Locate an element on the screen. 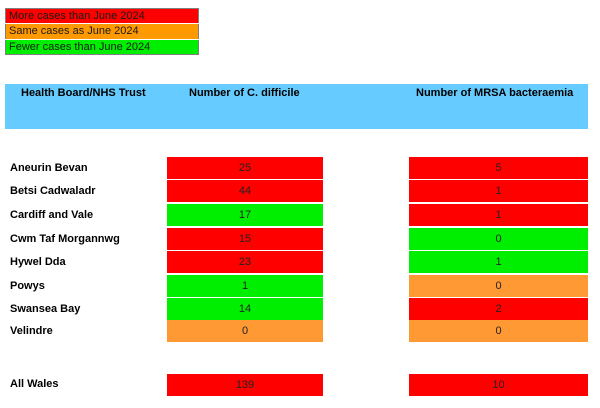 This screenshot has width=600, height=408. mrsa-cell: 2 is located at coordinates (498, 309).